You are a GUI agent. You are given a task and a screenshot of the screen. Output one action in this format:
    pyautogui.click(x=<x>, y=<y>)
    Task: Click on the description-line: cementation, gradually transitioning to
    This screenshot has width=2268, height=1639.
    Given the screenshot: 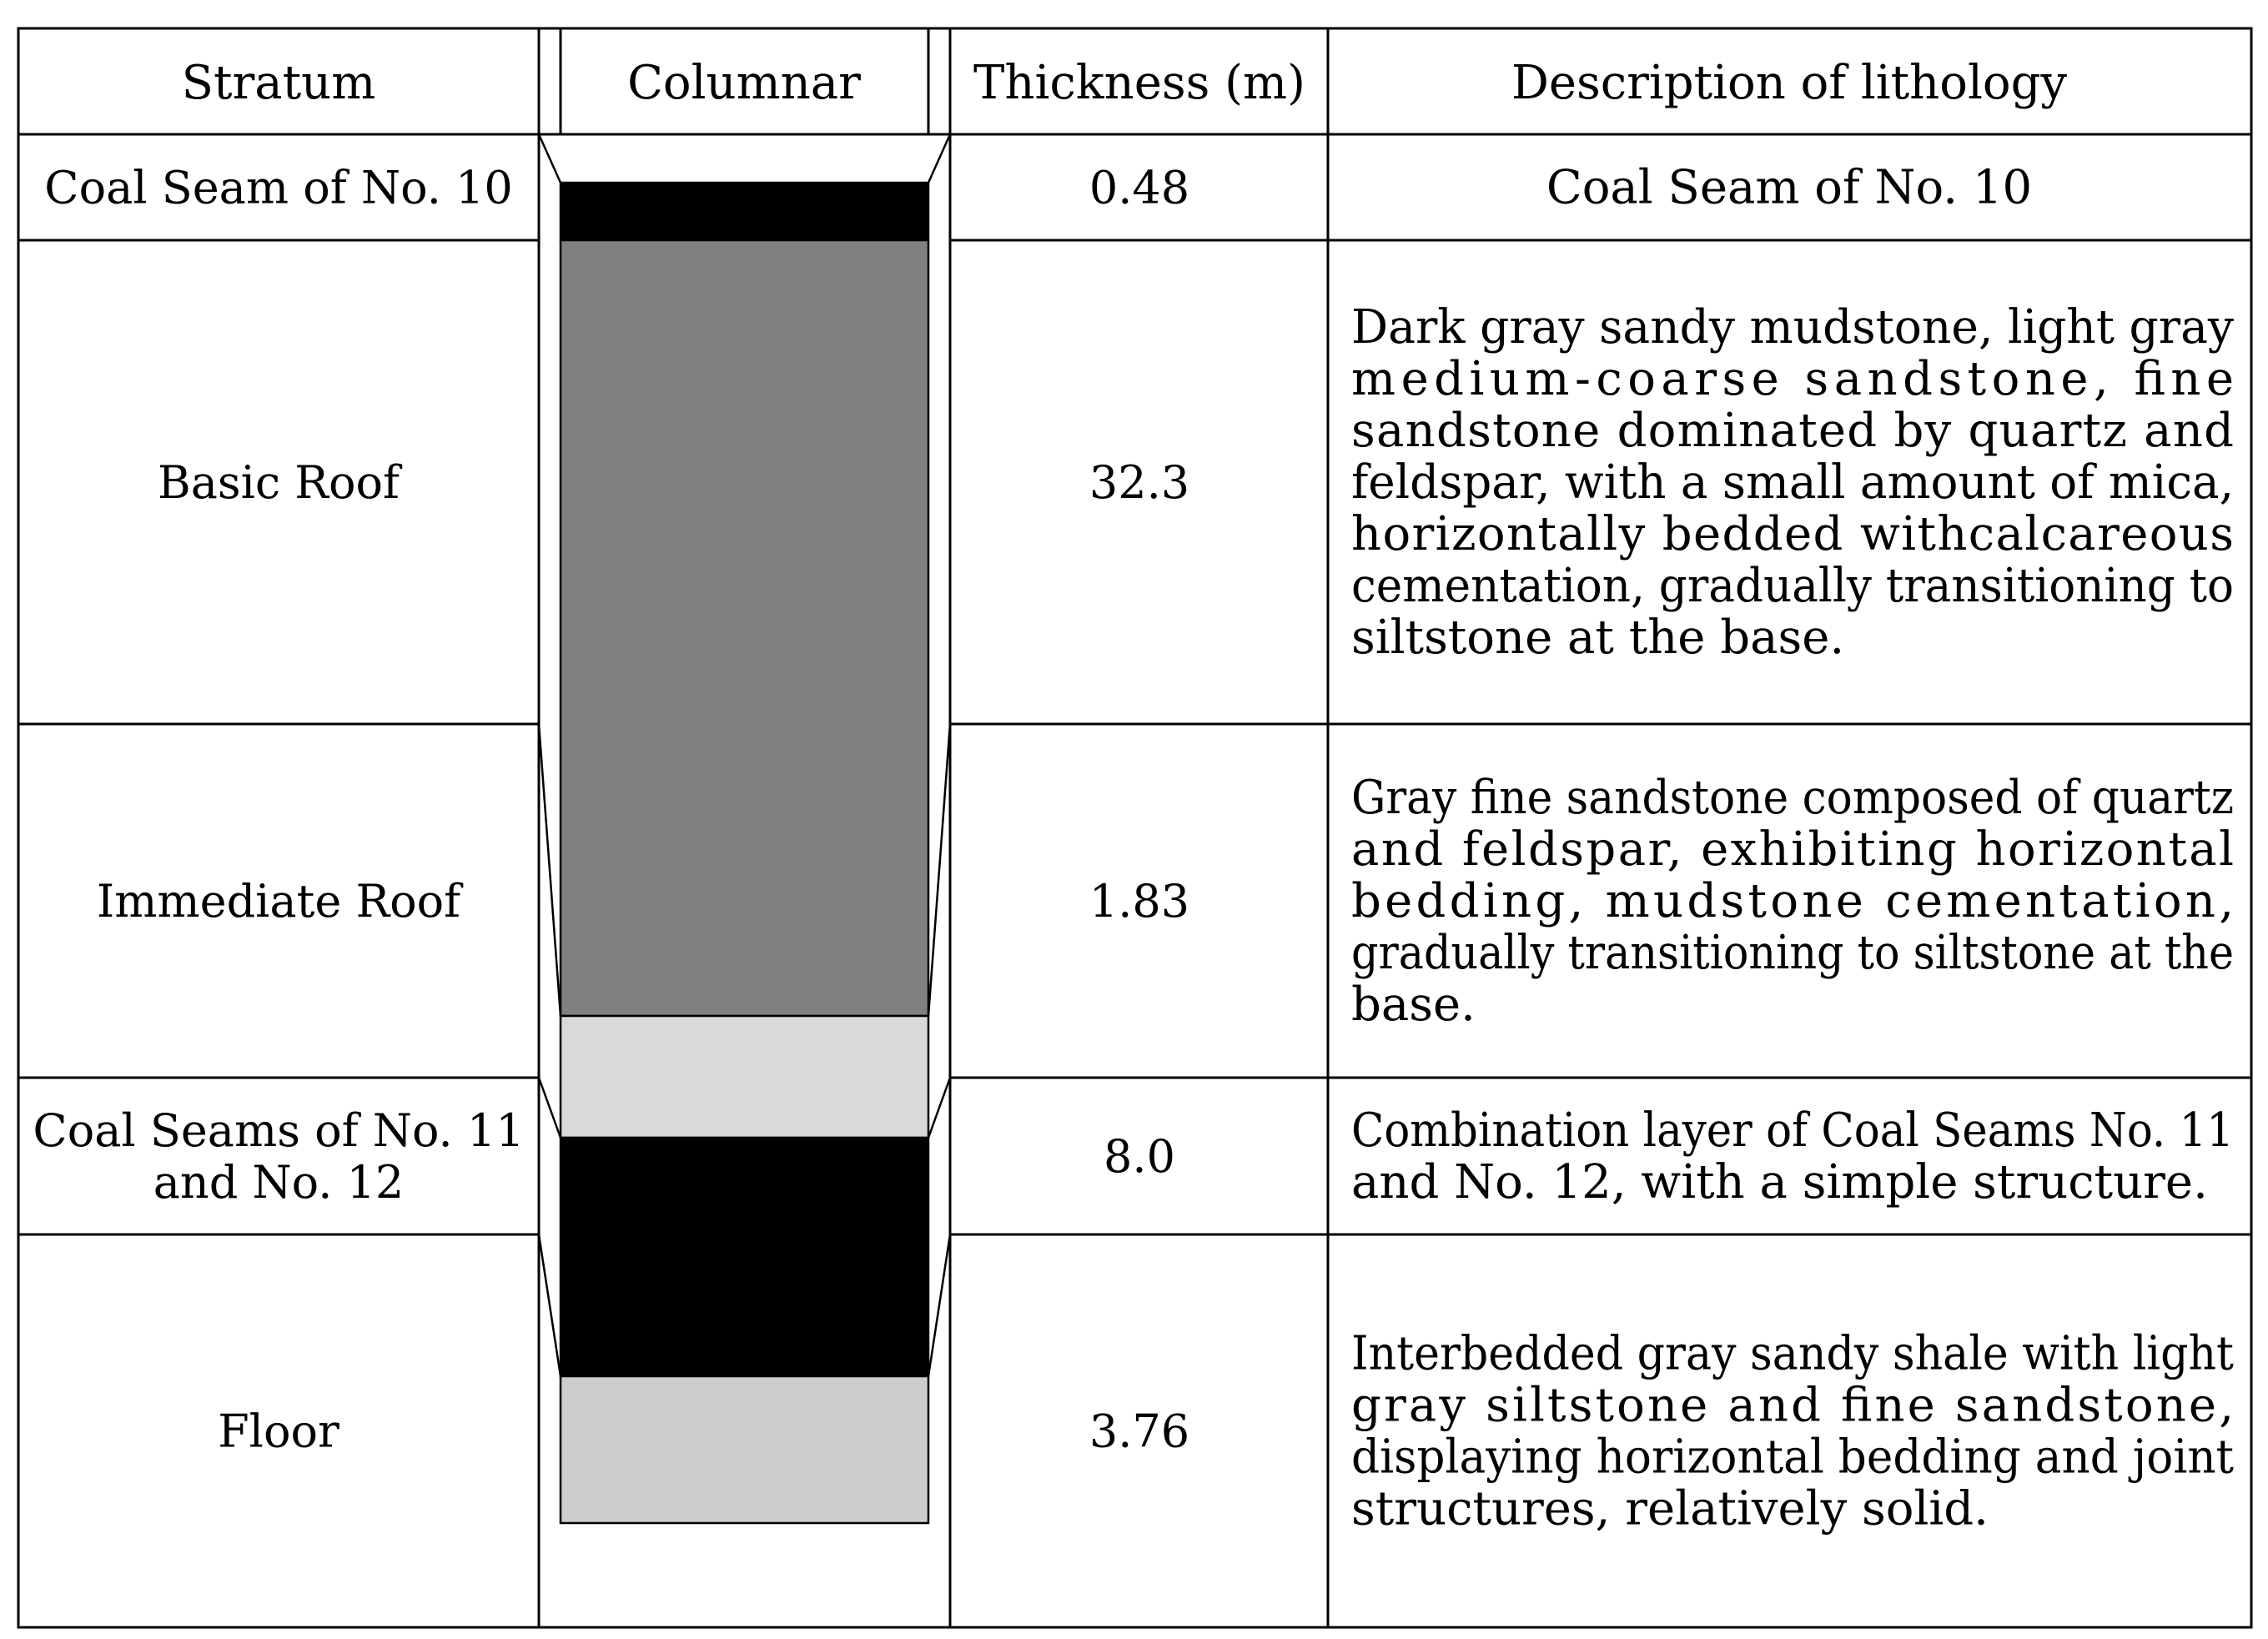 What is the action you would take?
    pyautogui.click(x=1792, y=586)
    